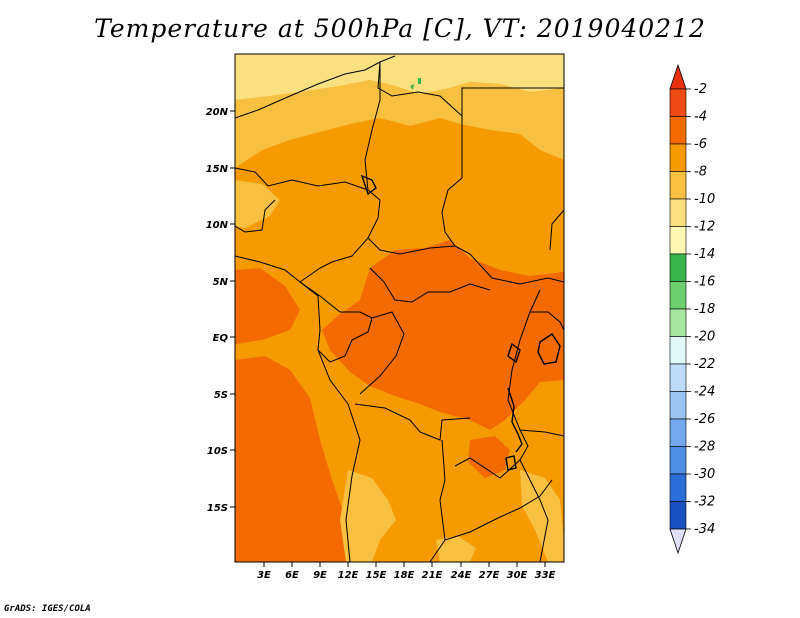 The height and width of the screenshot is (618, 800). I want to click on lon-tick-label: 15E, so click(376, 575).